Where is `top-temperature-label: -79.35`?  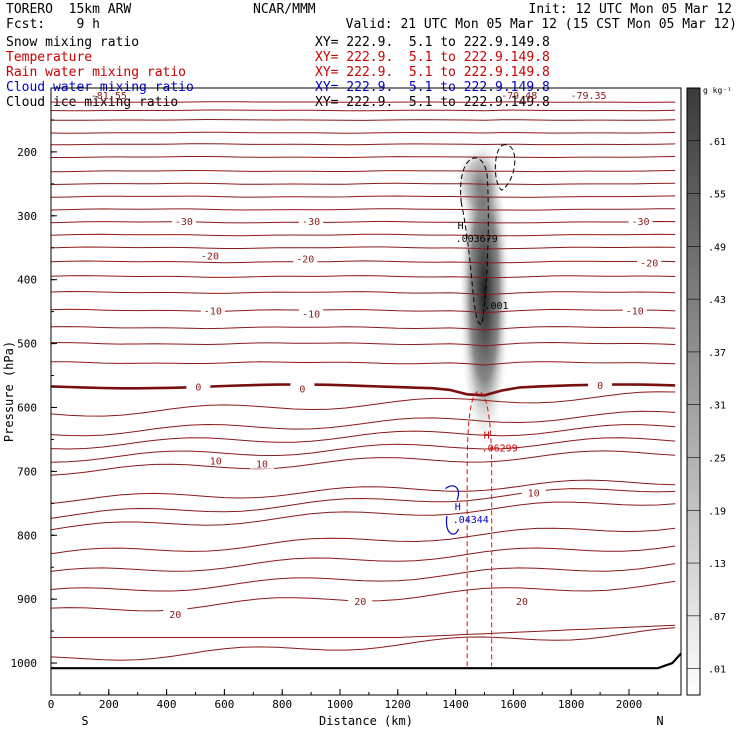
top-temperature-label: -79.35 is located at coordinates (588, 96).